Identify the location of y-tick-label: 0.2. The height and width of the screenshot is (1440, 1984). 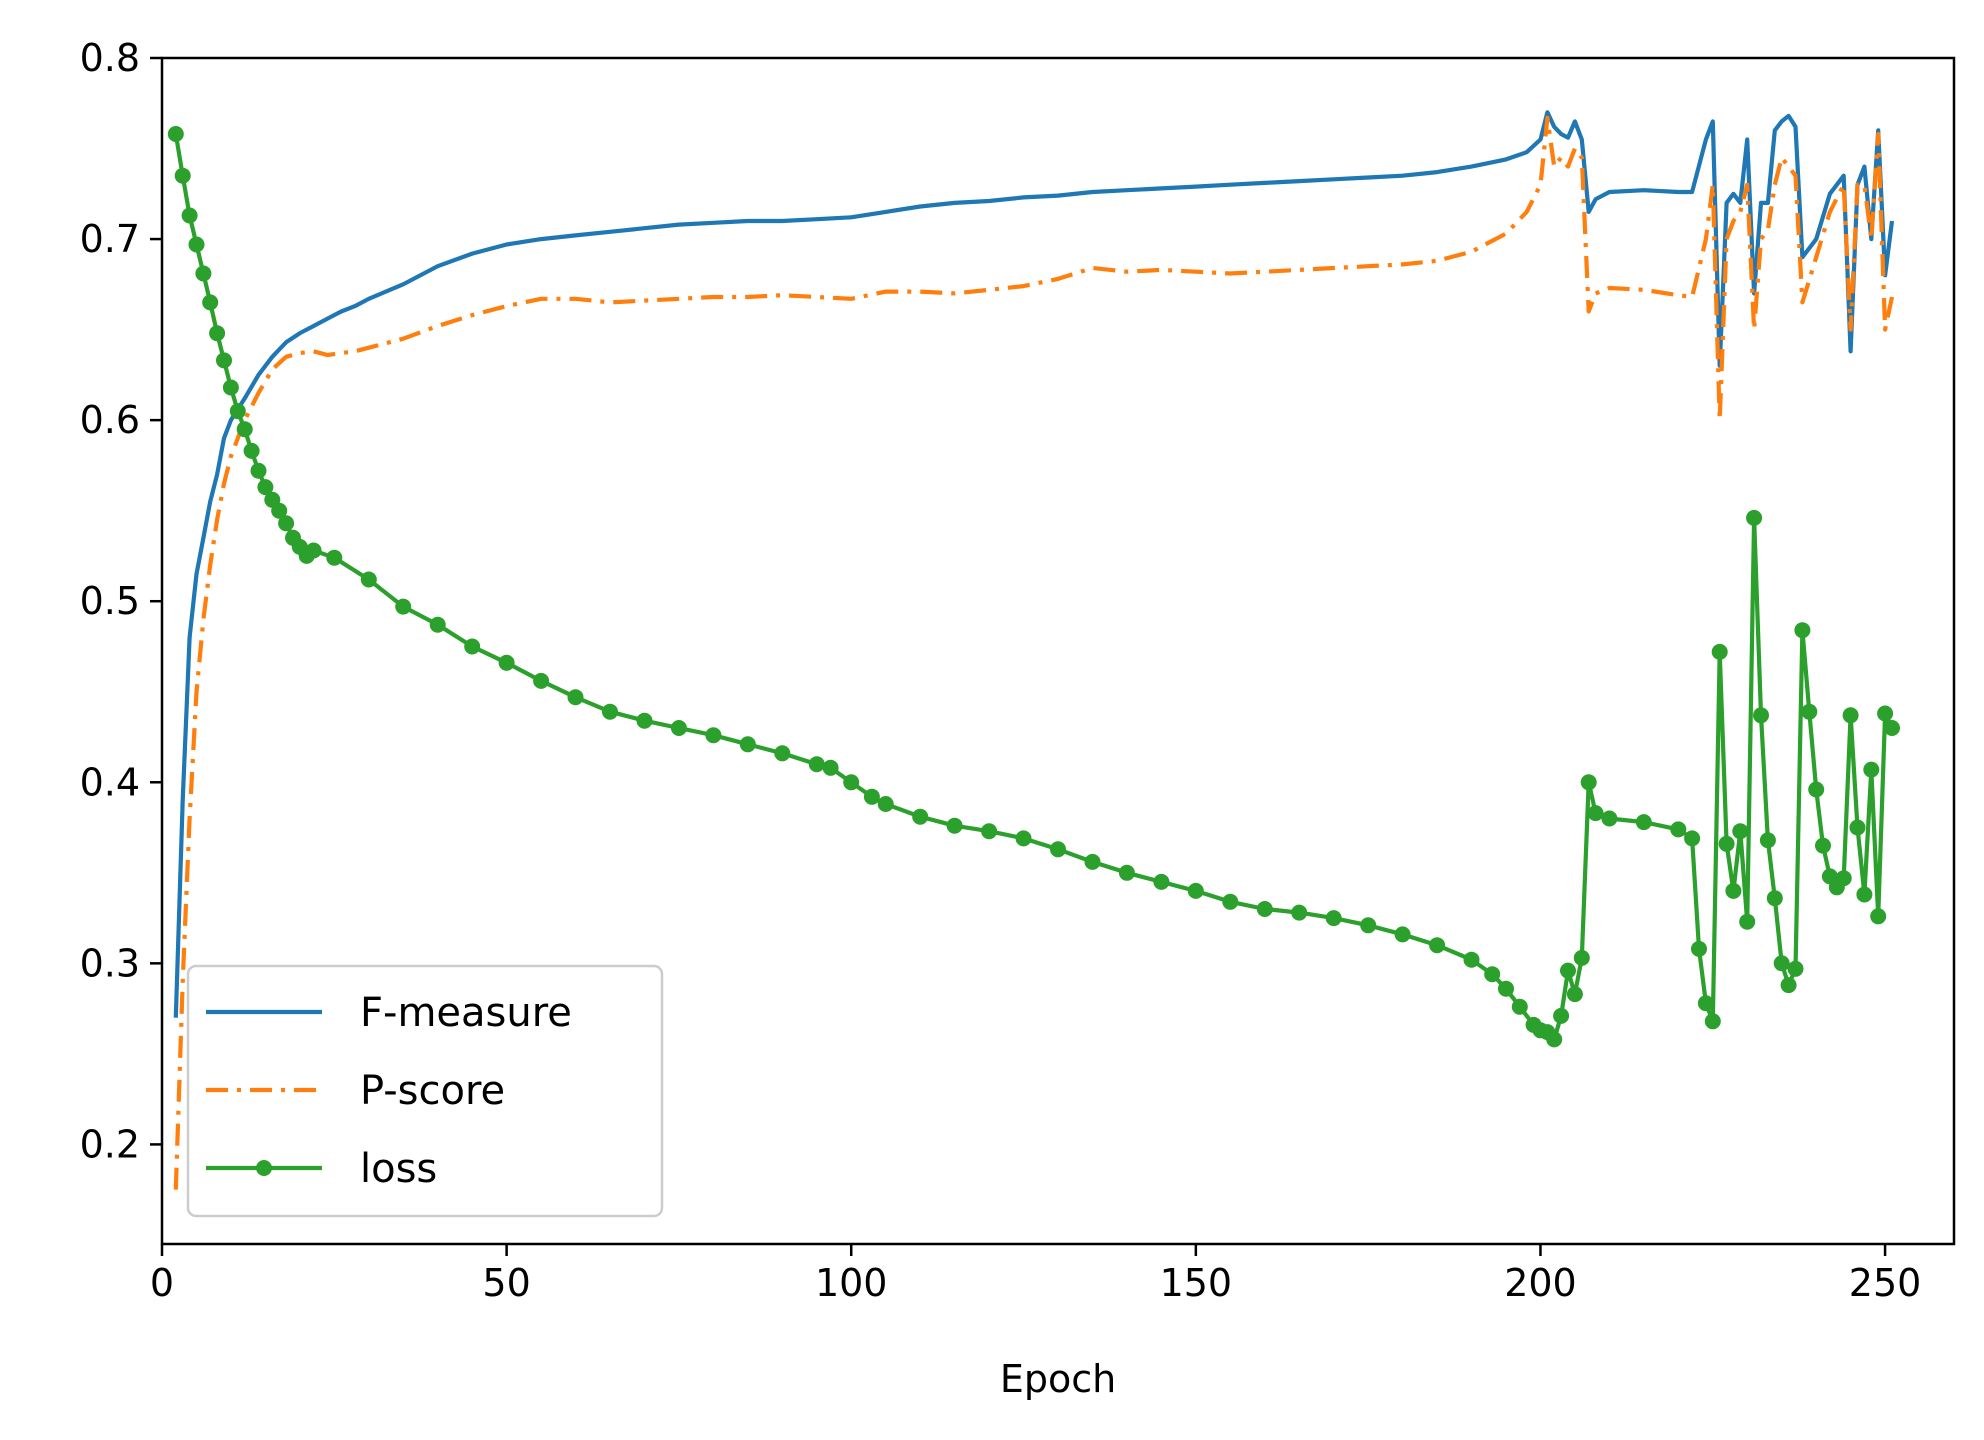
(110, 1144).